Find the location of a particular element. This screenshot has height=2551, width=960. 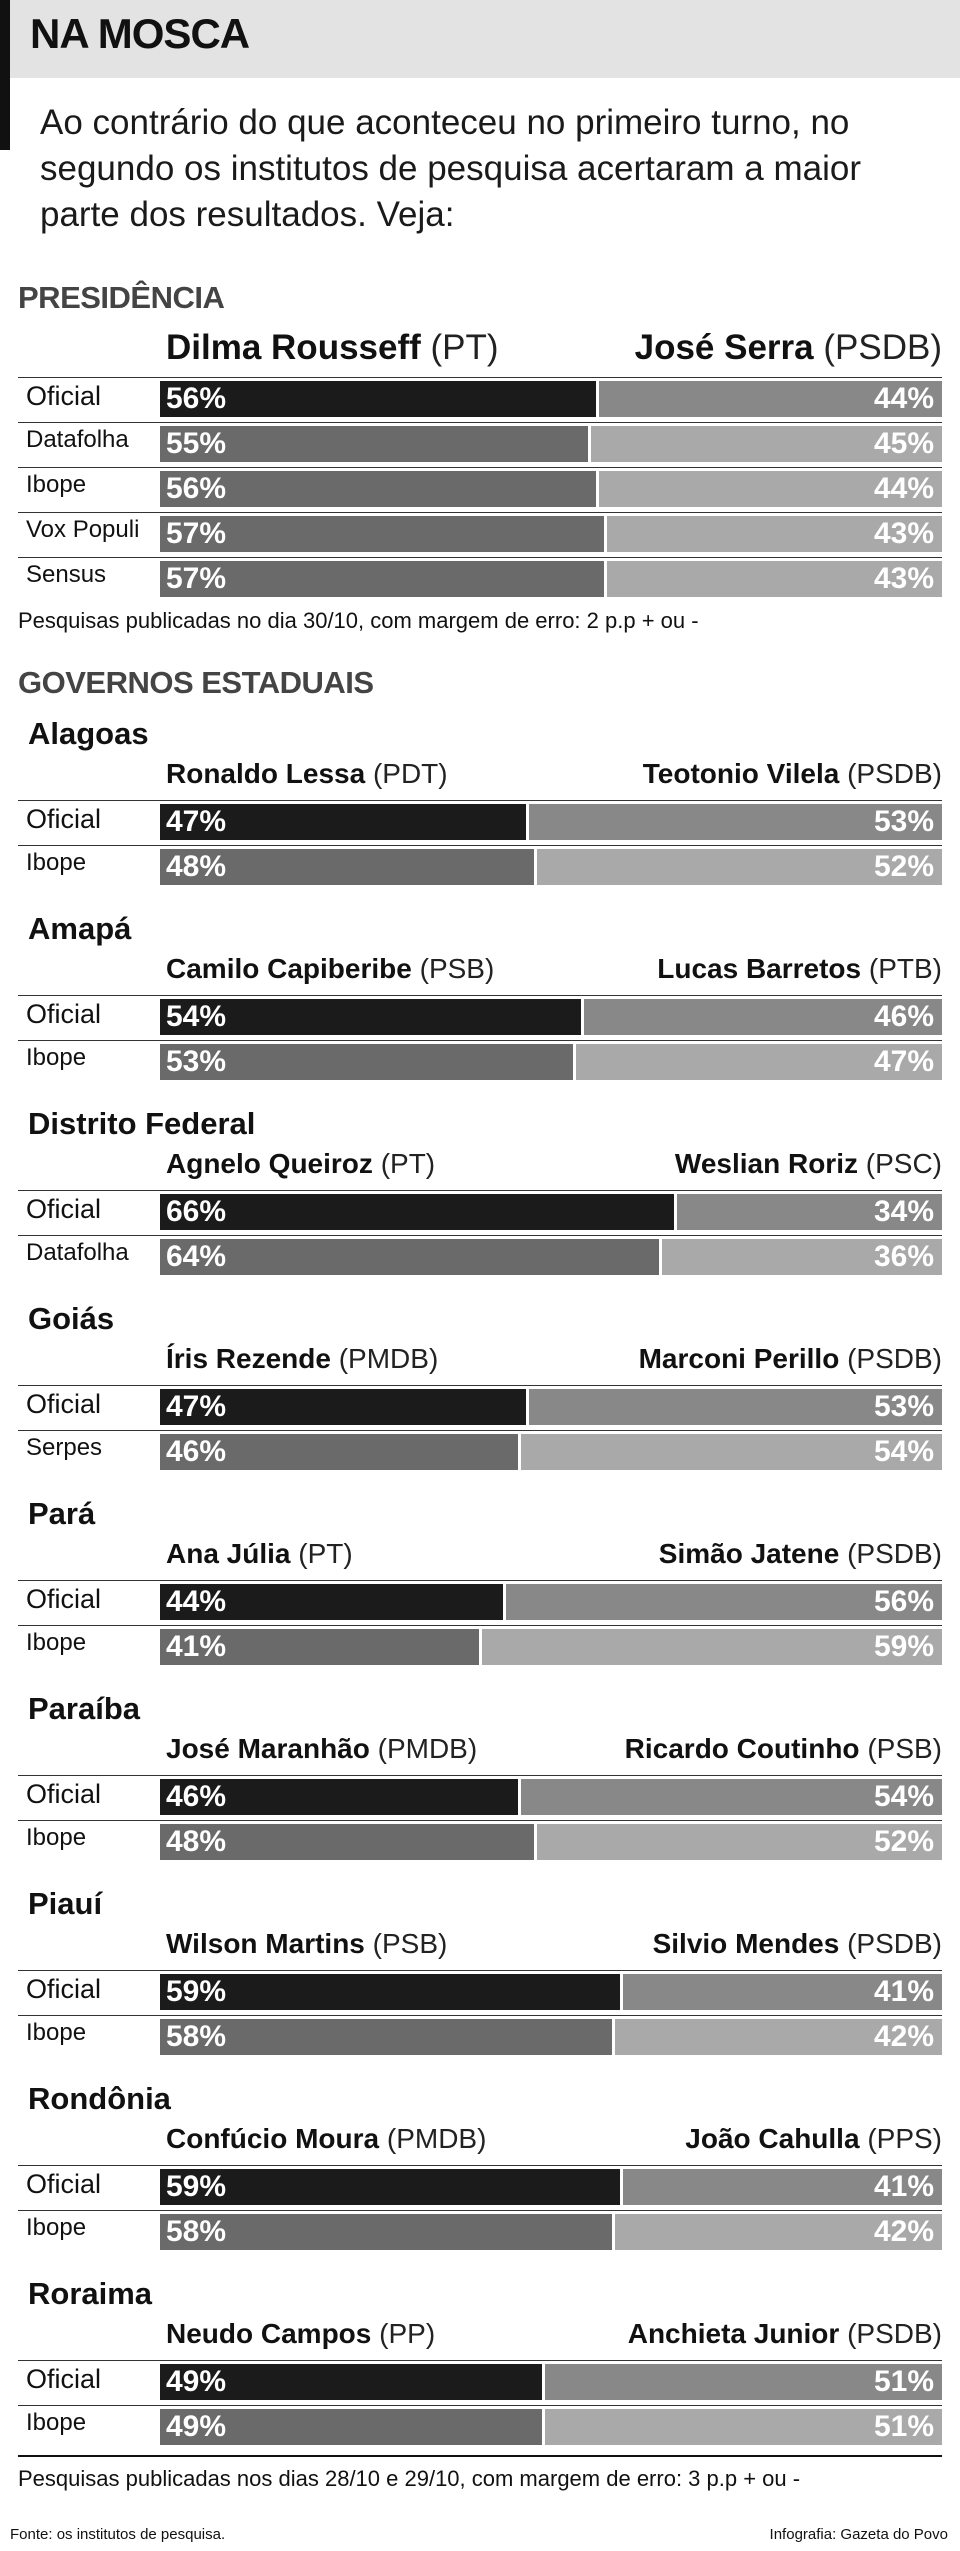

state-name: Piauí is located at coordinates (65, 1903).